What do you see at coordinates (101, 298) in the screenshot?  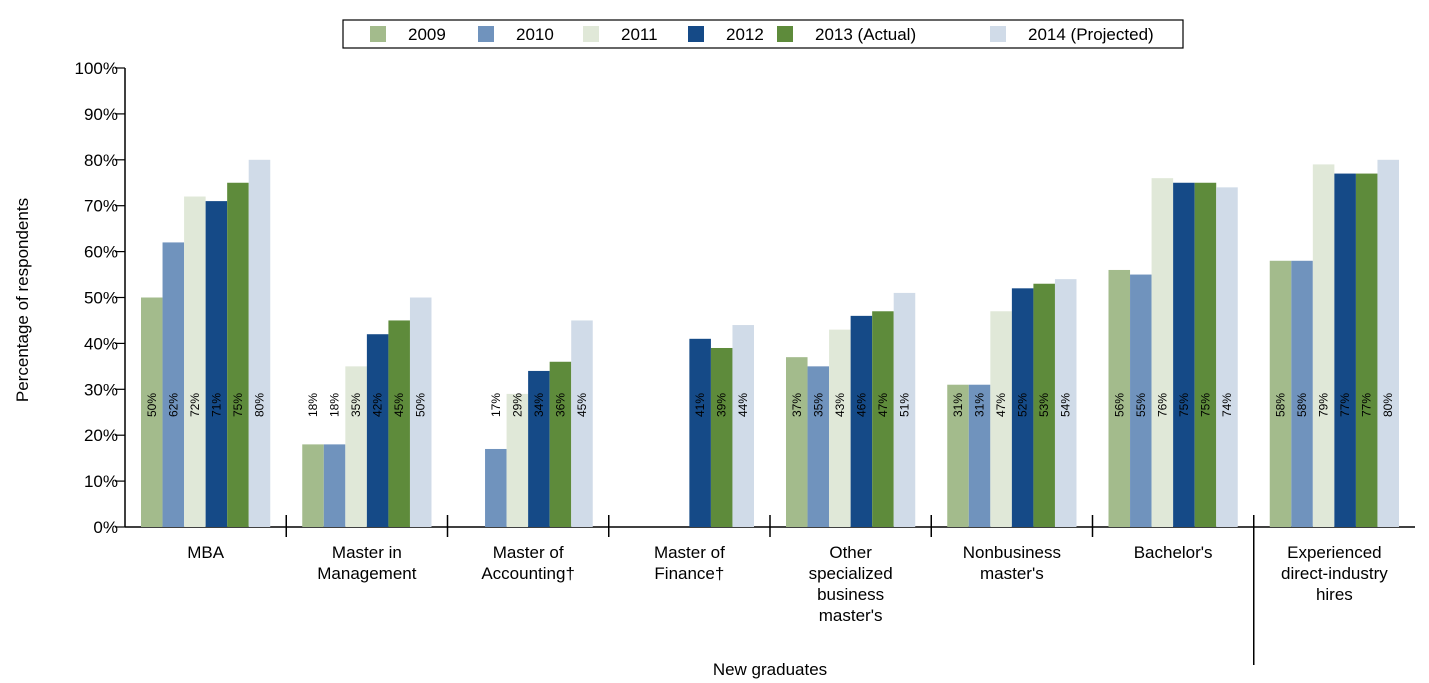 I see `y-tick-label: 50%` at bounding box center [101, 298].